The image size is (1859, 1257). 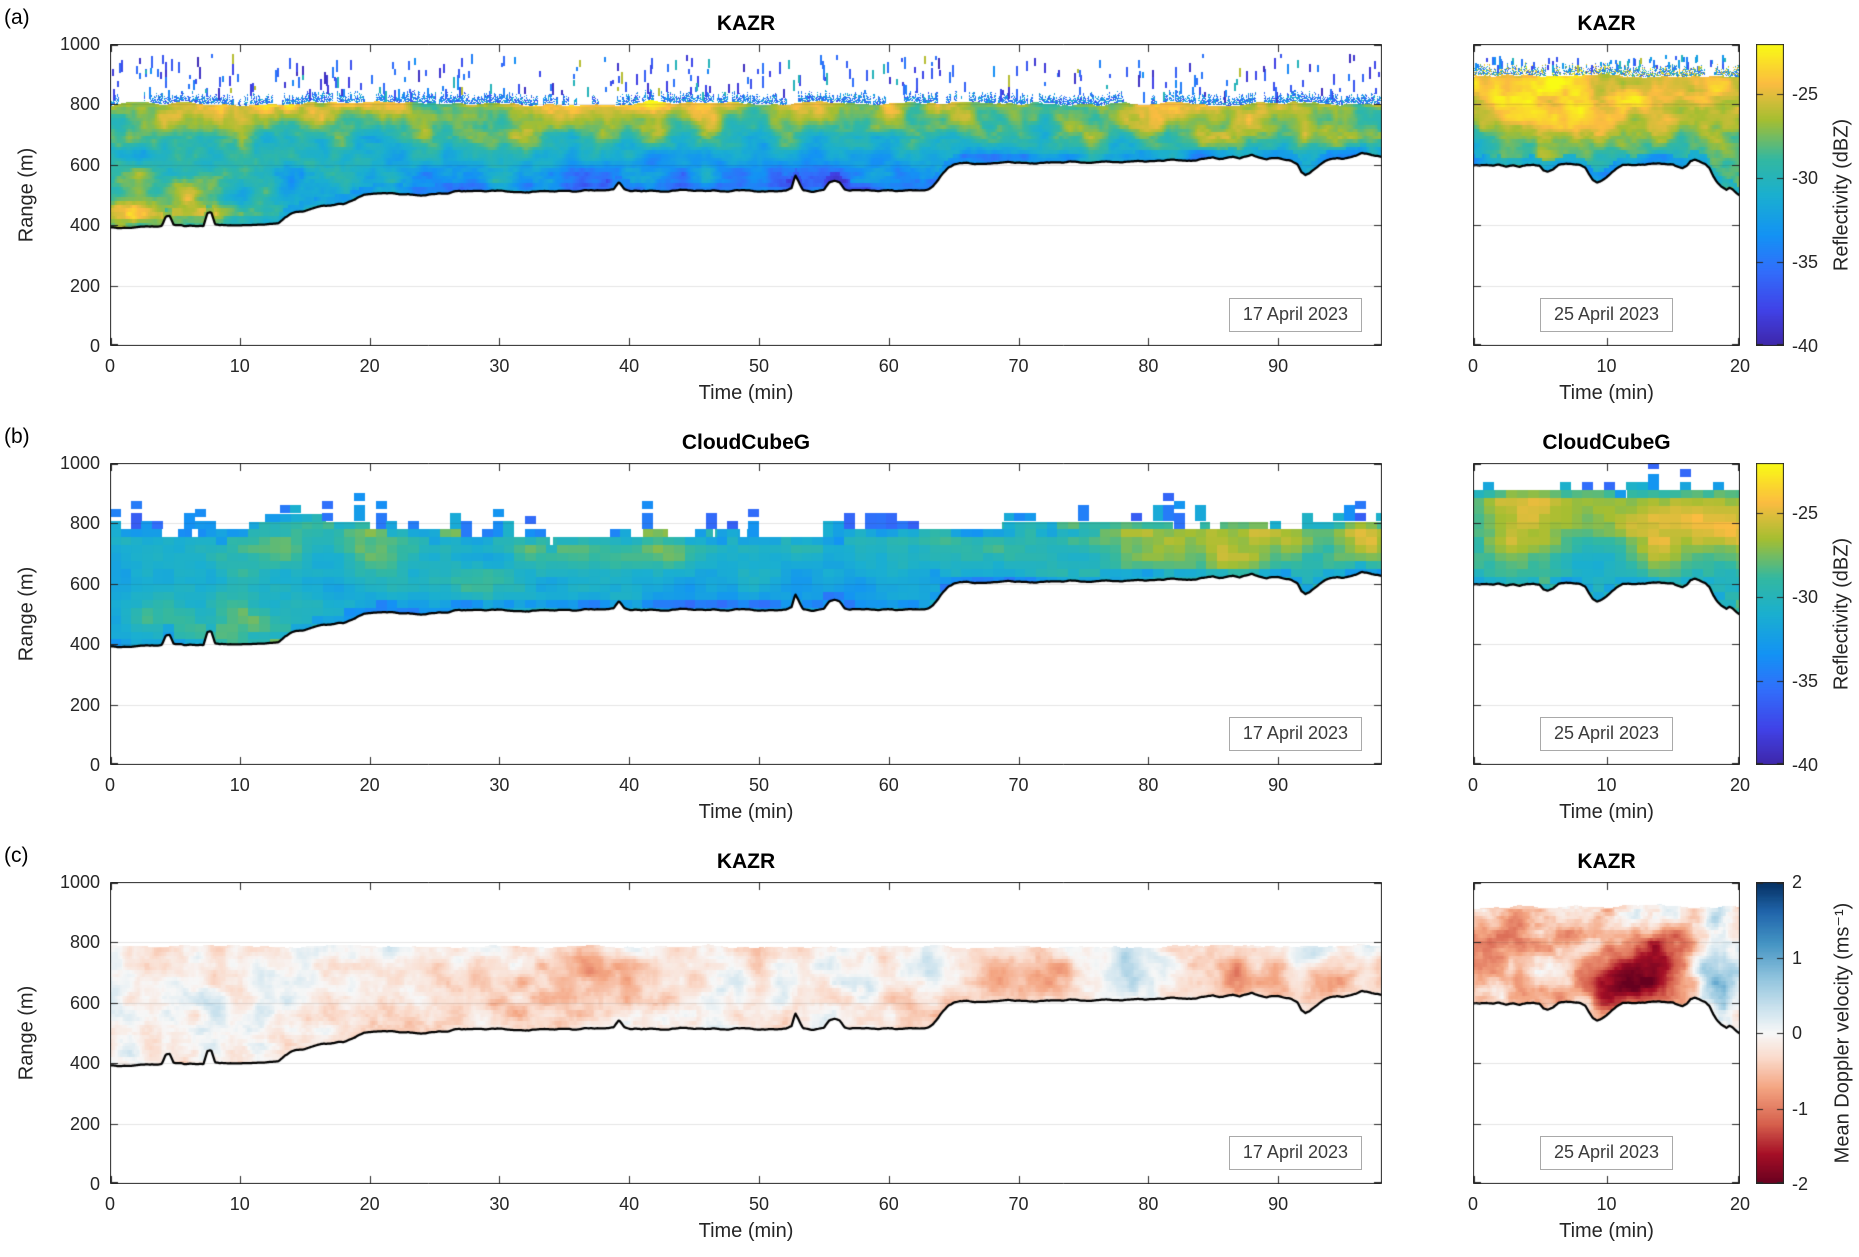 I want to click on reflectivity-colorbar-a, so click(x=1770, y=195).